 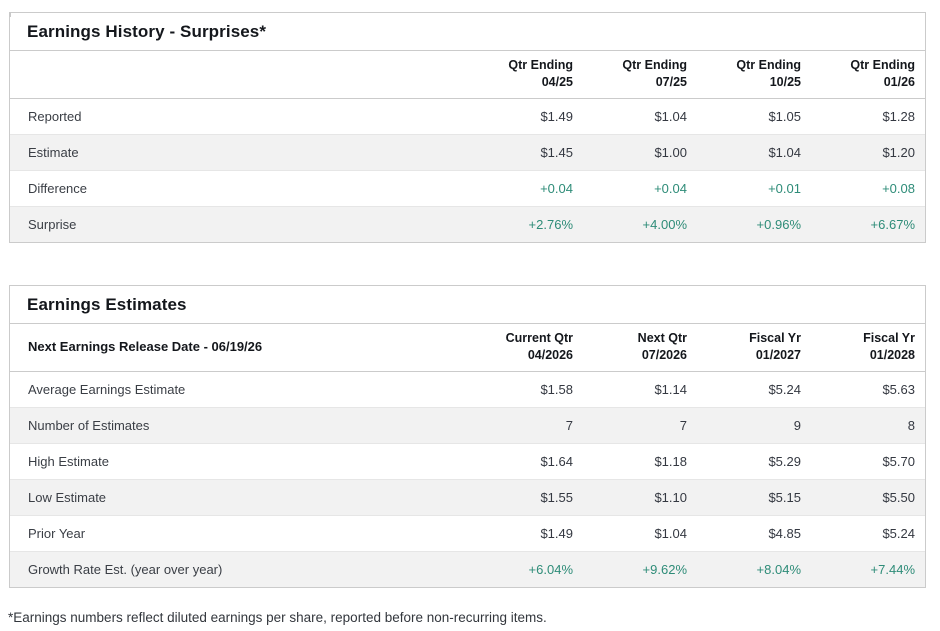 I want to click on cell-value: $5.63, so click(x=898, y=389).